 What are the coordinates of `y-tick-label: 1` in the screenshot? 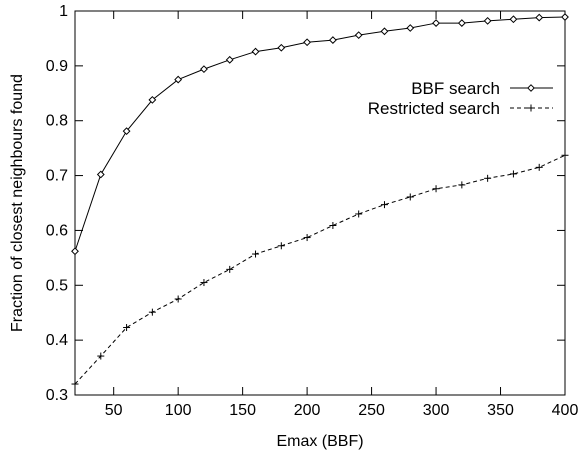 It's located at (63, 11).